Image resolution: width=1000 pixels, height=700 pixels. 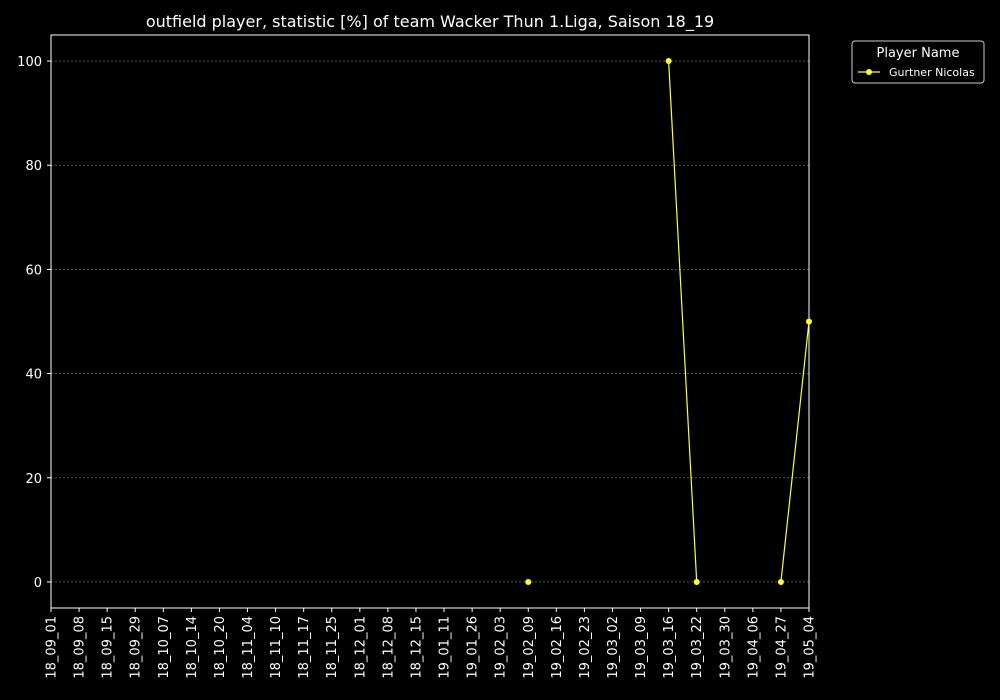 What do you see at coordinates (697, 647) in the screenshot?
I see `x-tick-label: 19_03_22` at bounding box center [697, 647].